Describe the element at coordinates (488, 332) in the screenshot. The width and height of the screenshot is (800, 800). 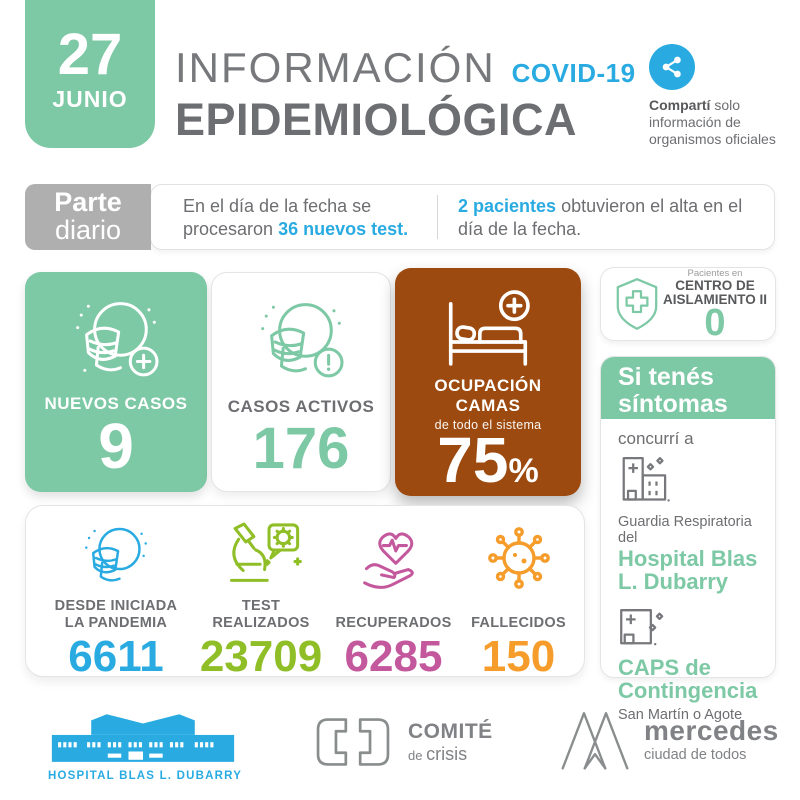
I see `hospital-bed-icon` at that location.